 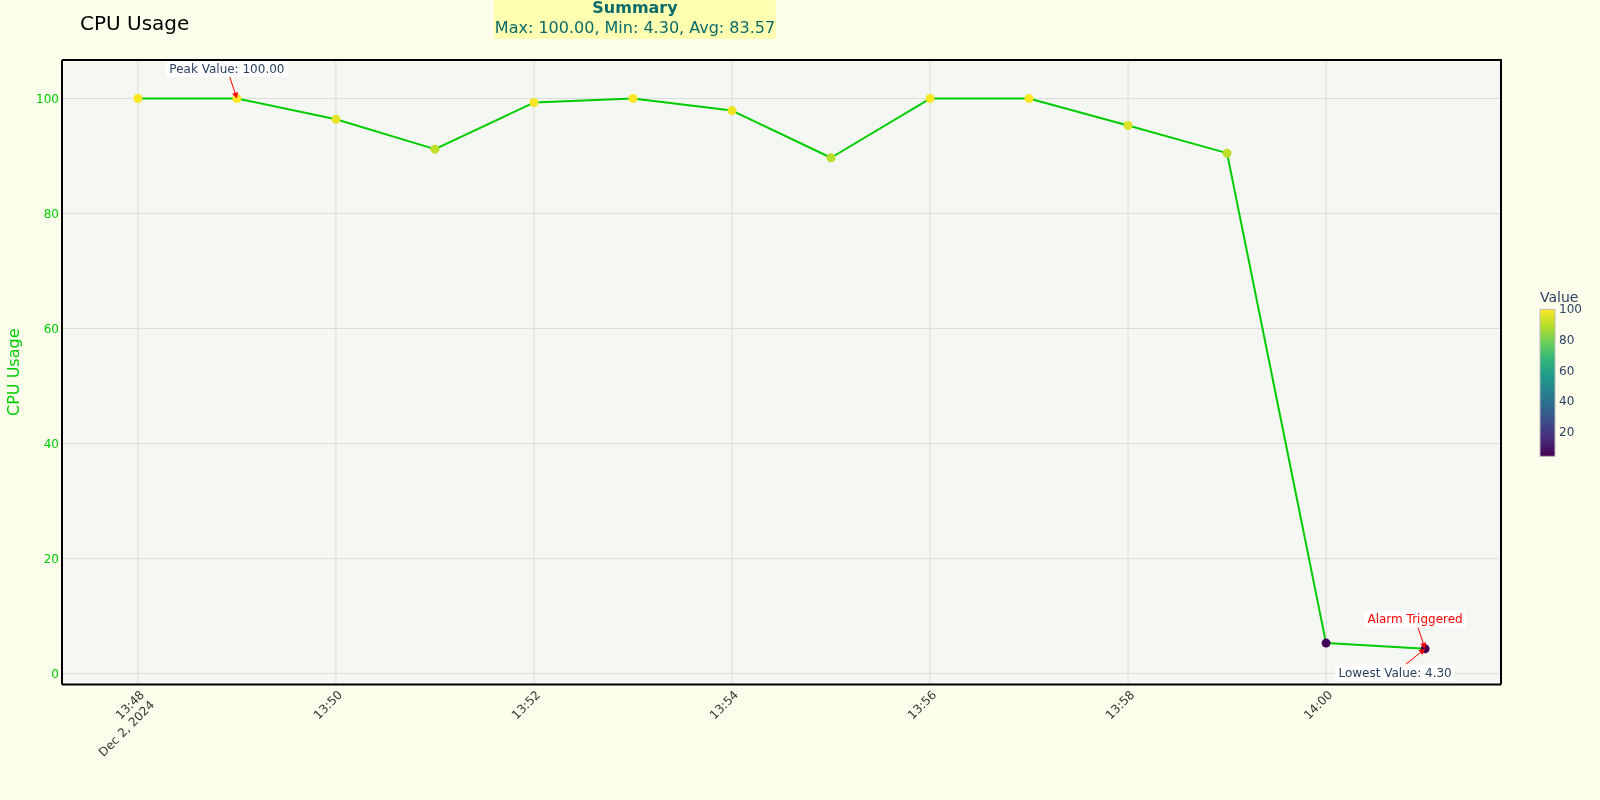 What do you see at coordinates (51, 213) in the screenshot?
I see `y-tick-label: 80` at bounding box center [51, 213].